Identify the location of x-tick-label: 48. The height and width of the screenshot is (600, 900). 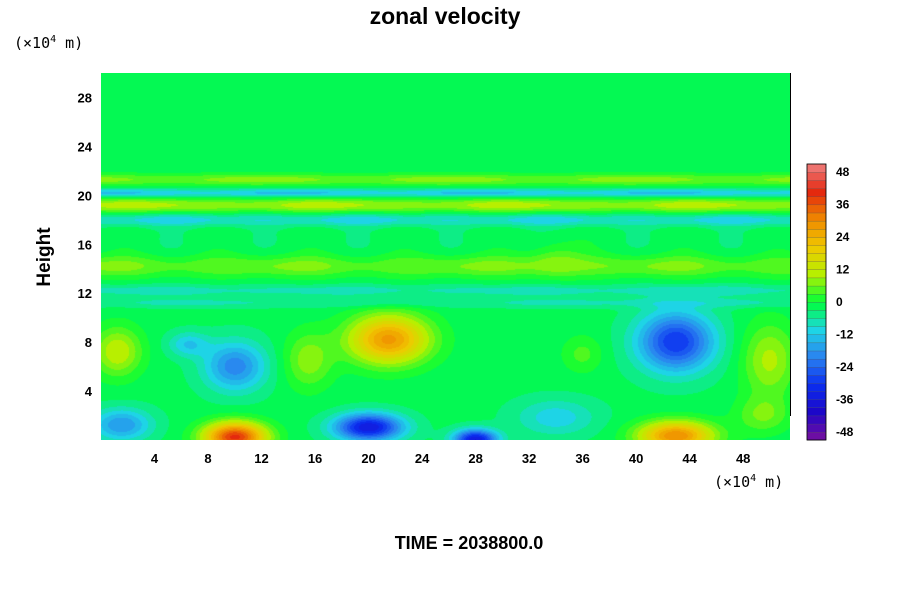
(743, 458).